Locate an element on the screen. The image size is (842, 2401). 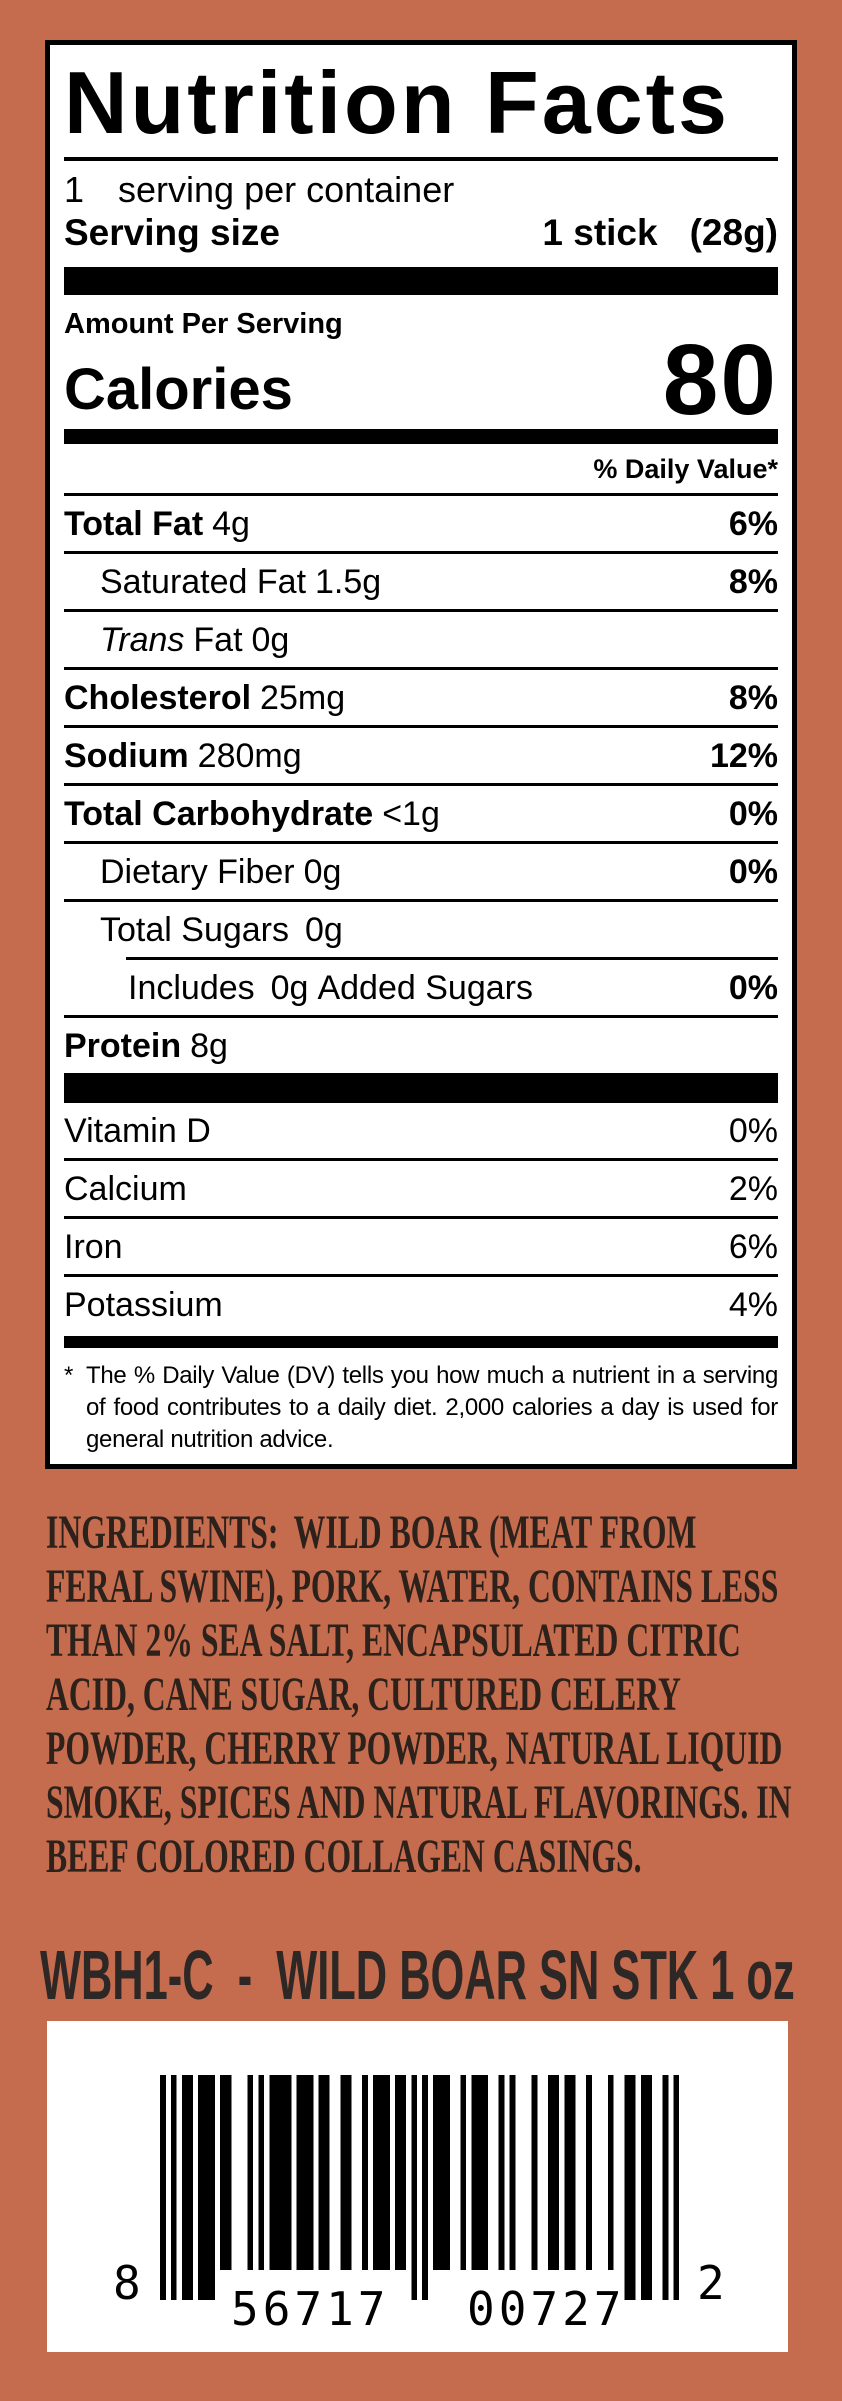
dv-added-sugars: 0% is located at coordinates (753, 988).